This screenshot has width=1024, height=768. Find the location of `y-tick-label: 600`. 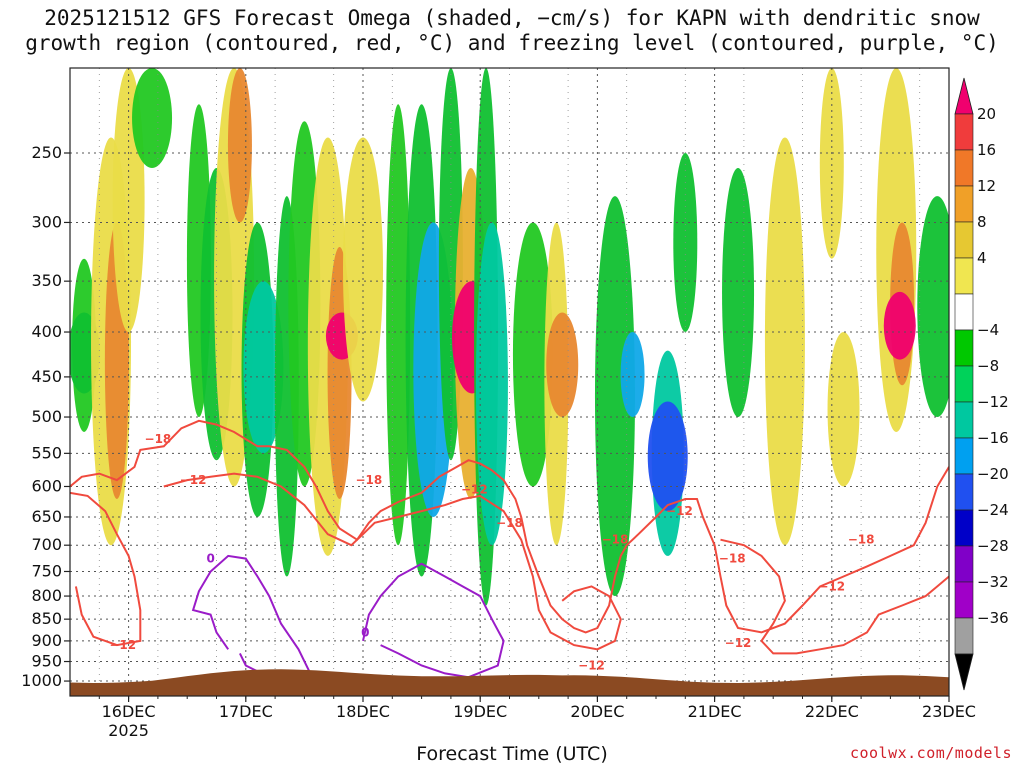

y-tick-label: 600 is located at coordinates (46, 485).